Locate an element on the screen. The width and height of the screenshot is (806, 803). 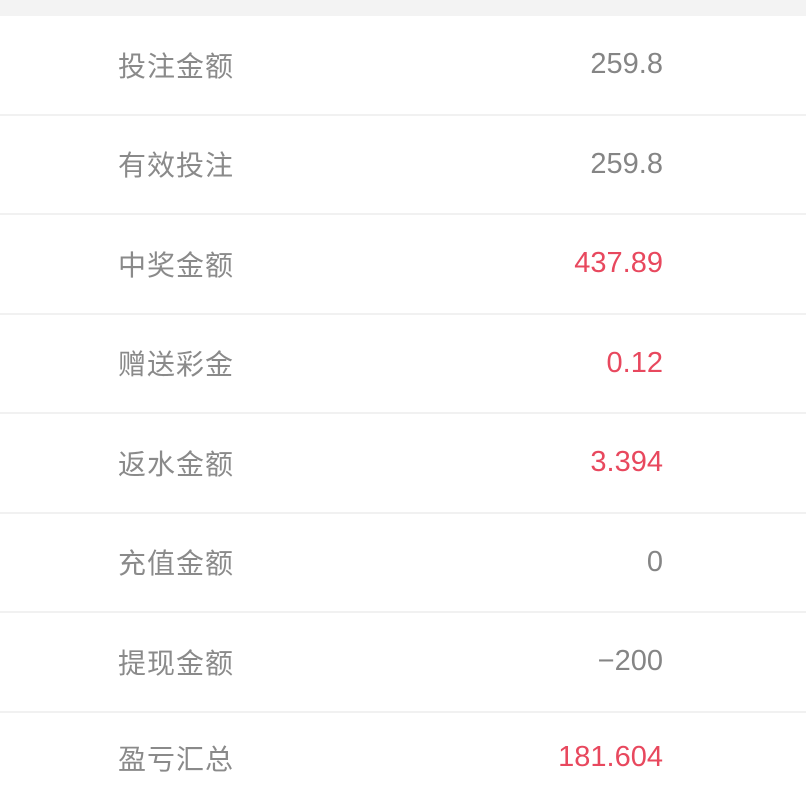
row-label: 提现金额 is located at coordinates (176, 663).